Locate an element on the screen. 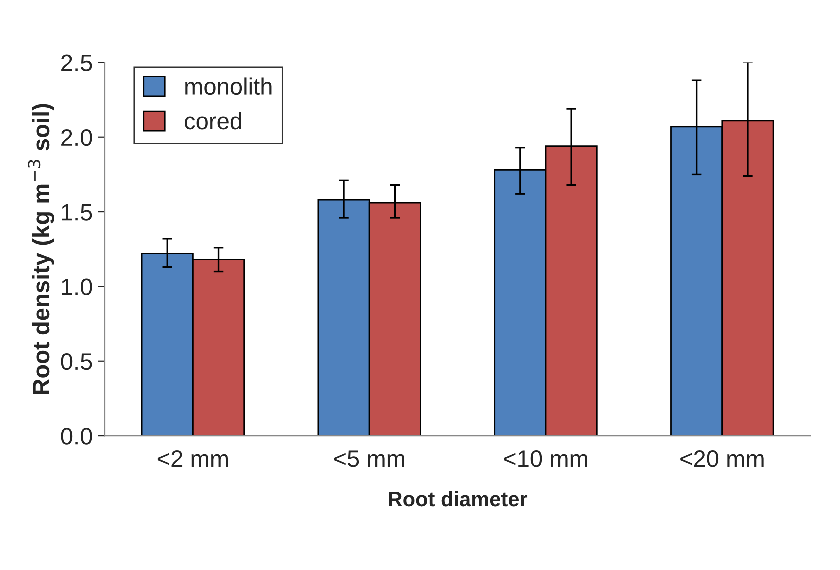  y-tick-label: 0.5 is located at coordinates (76, 361).